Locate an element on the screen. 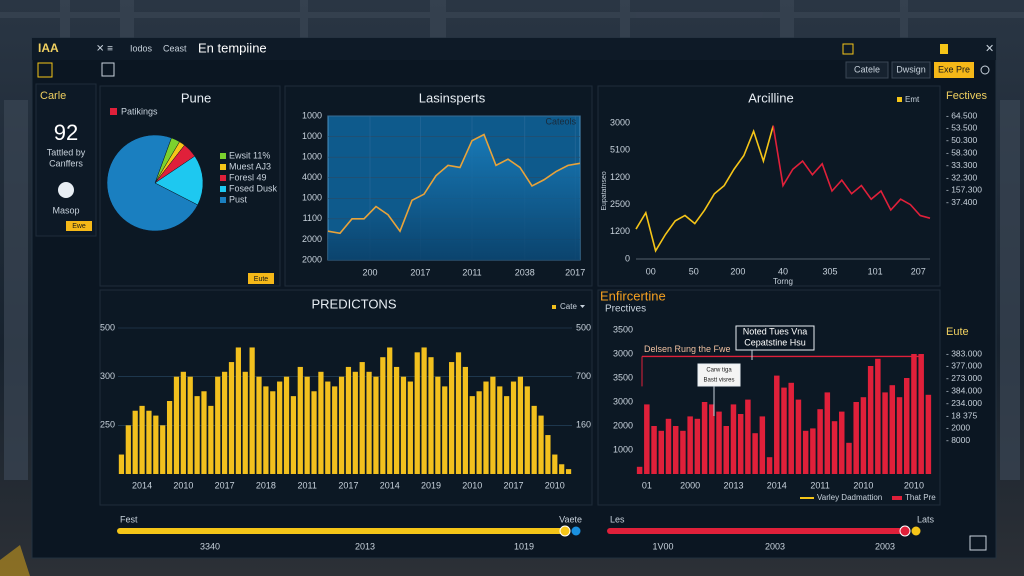  legend-label: Pust is located at coordinates (238, 199).